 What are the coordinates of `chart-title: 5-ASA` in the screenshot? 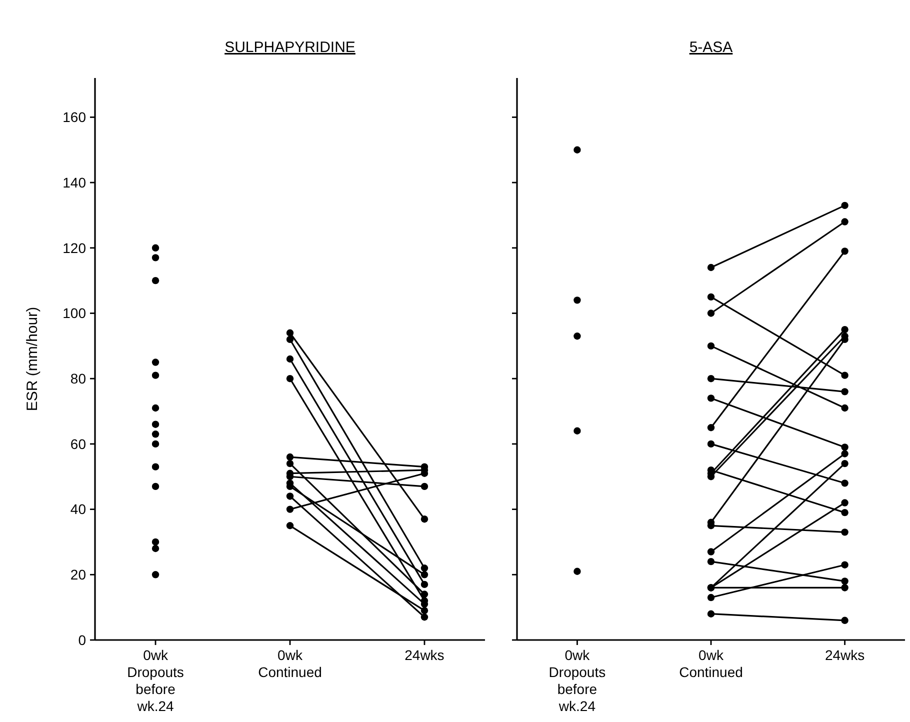 It's located at (711, 47).